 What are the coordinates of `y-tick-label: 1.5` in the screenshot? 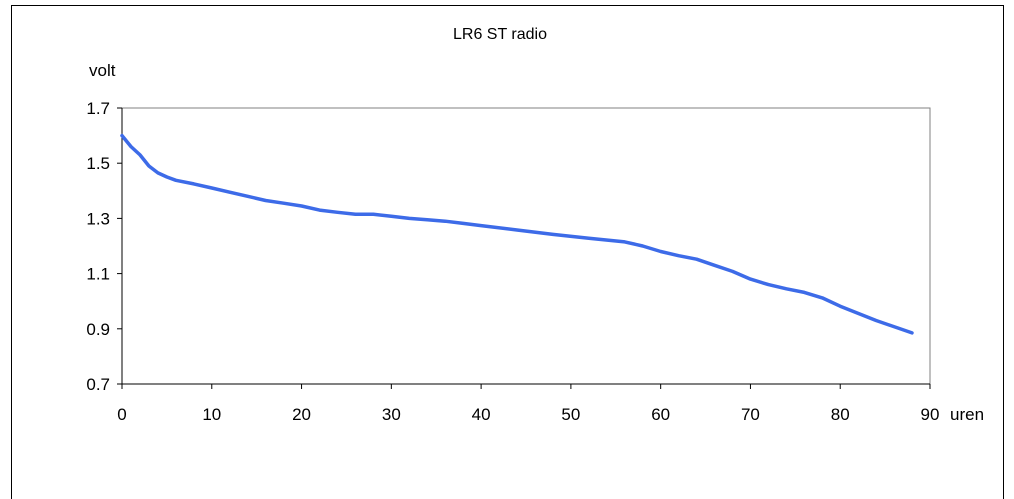 It's located at (98, 163).